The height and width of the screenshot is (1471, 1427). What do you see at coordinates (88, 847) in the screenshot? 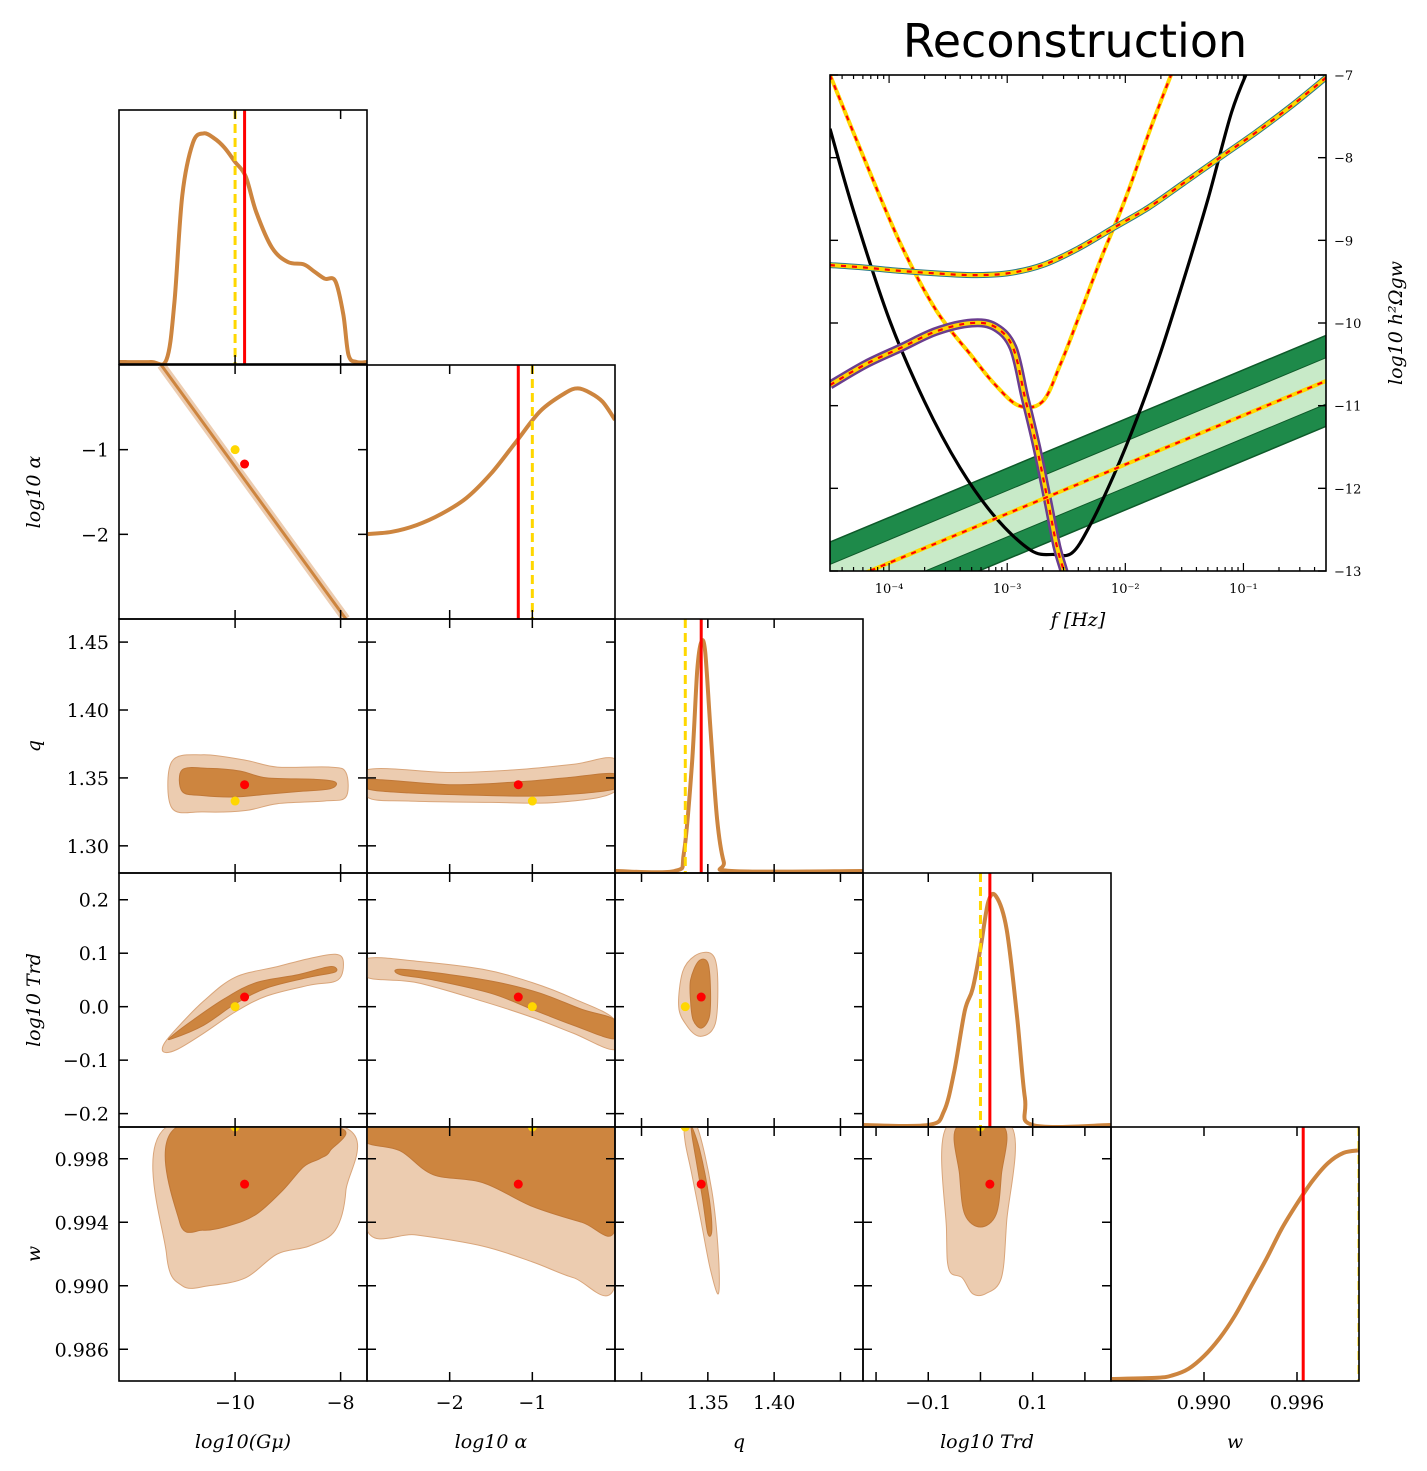
I see `y-tick-label: 1.30` at bounding box center [88, 847].